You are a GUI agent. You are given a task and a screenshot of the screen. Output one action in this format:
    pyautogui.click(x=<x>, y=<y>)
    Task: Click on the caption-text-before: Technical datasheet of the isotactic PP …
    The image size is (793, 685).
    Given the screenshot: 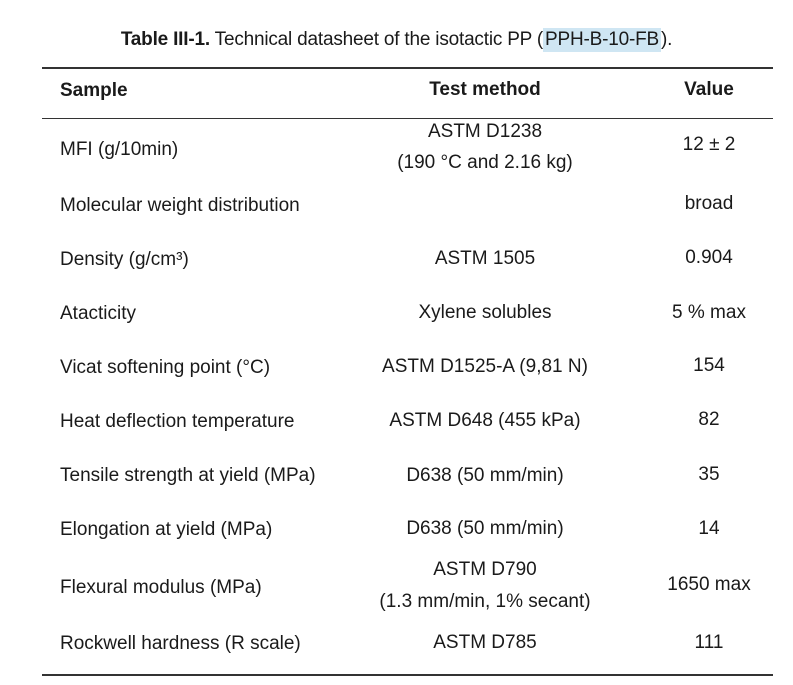 What is the action you would take?
    pyautogui.click(x=376, y=39)
    